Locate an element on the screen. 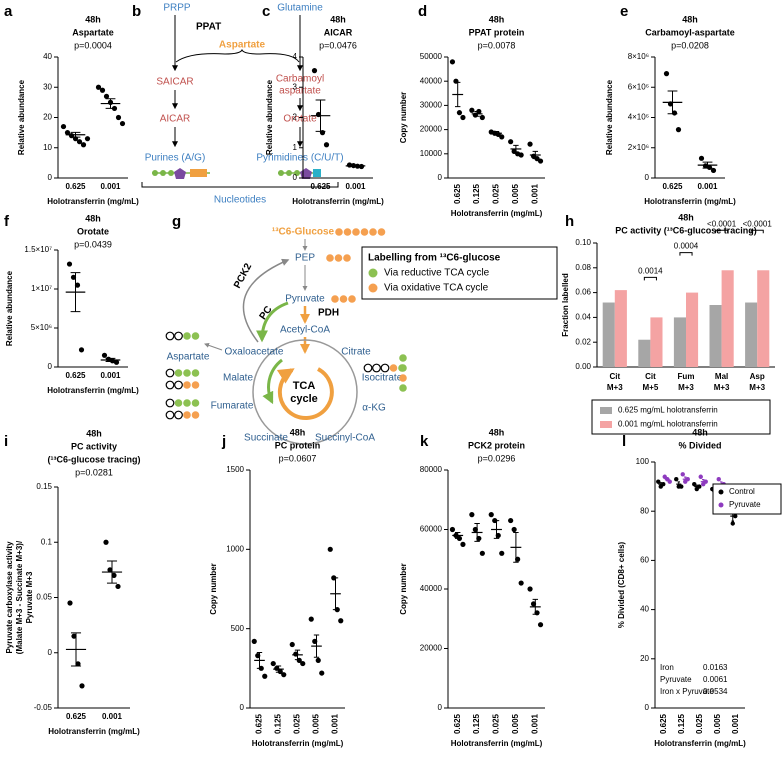  legend-item: Control is located at coordinates (742, 491).